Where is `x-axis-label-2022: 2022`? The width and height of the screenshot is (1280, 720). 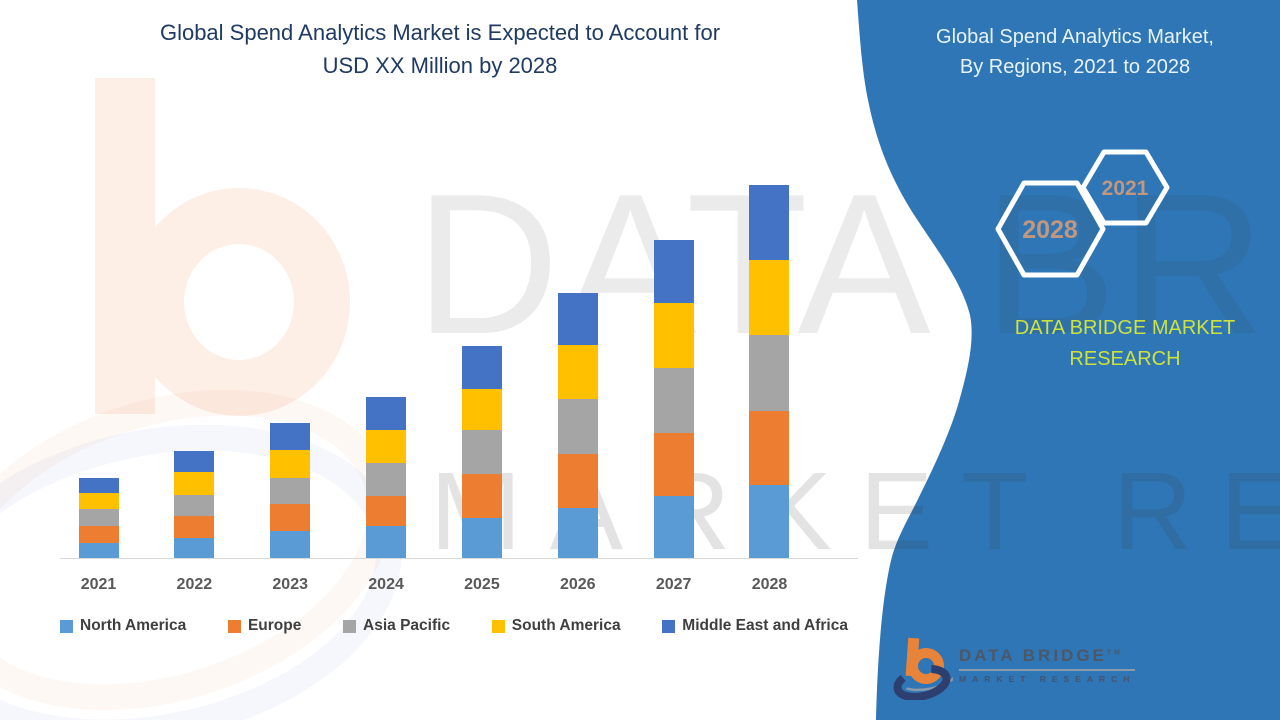 x-axis-label-2022: 2022 is located at coordinates (194, 584).